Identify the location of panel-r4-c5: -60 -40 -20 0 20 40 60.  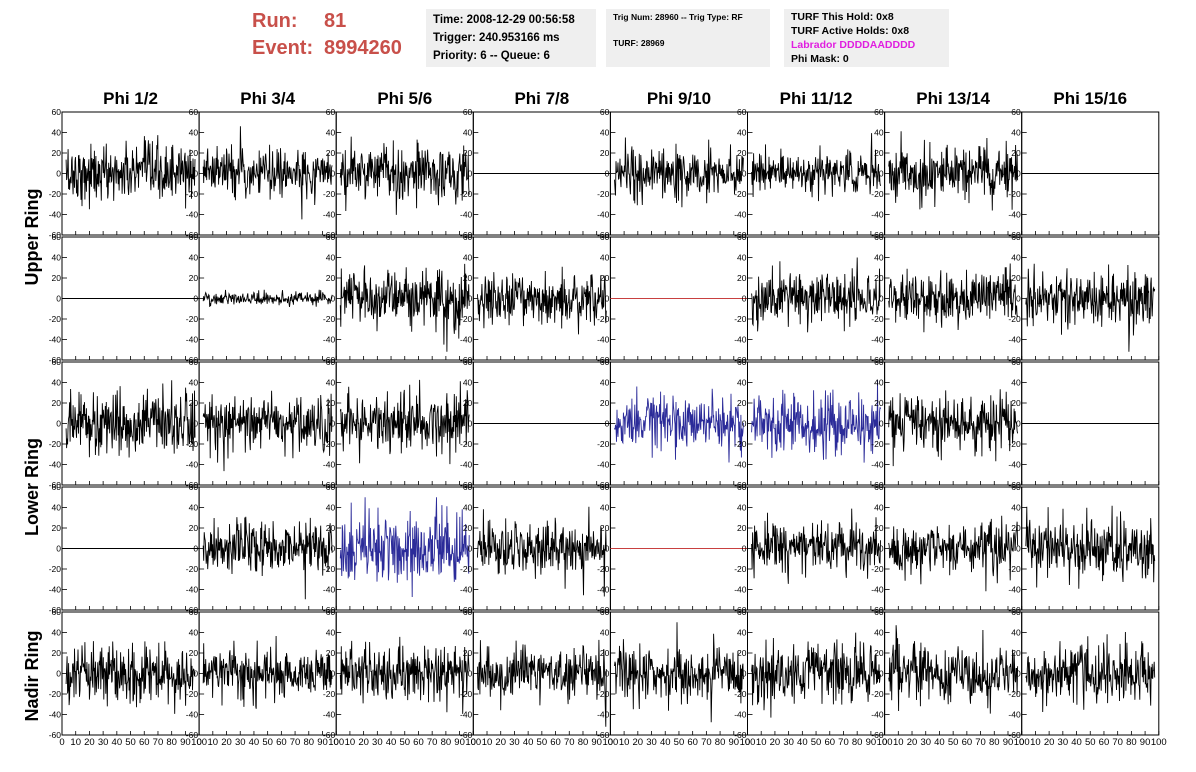
(673, 548).